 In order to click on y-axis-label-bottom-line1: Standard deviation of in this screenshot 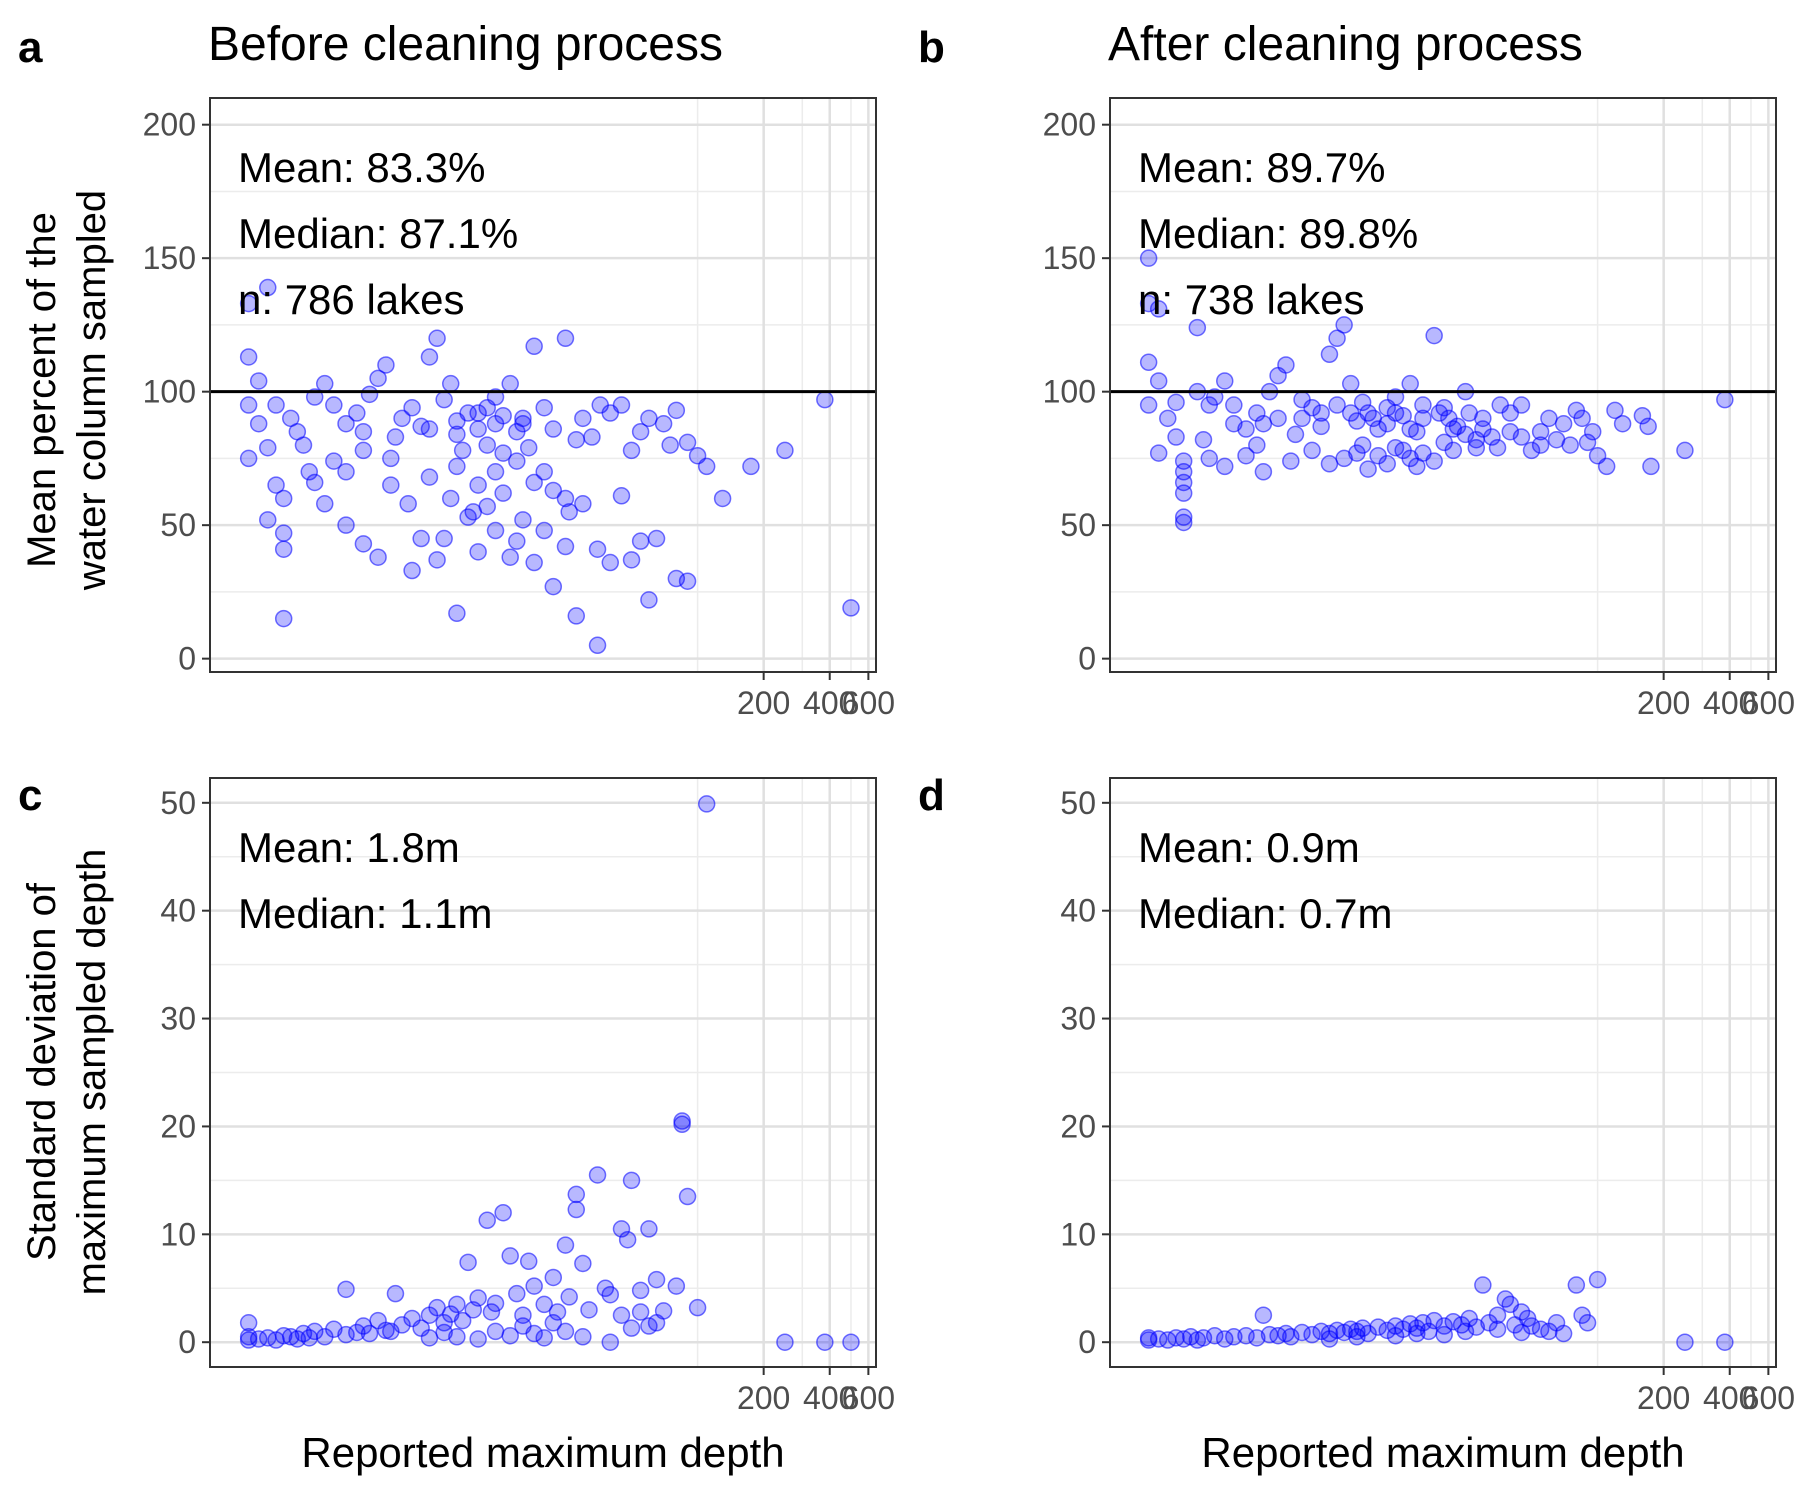, I will do `click(42, 1071)`.